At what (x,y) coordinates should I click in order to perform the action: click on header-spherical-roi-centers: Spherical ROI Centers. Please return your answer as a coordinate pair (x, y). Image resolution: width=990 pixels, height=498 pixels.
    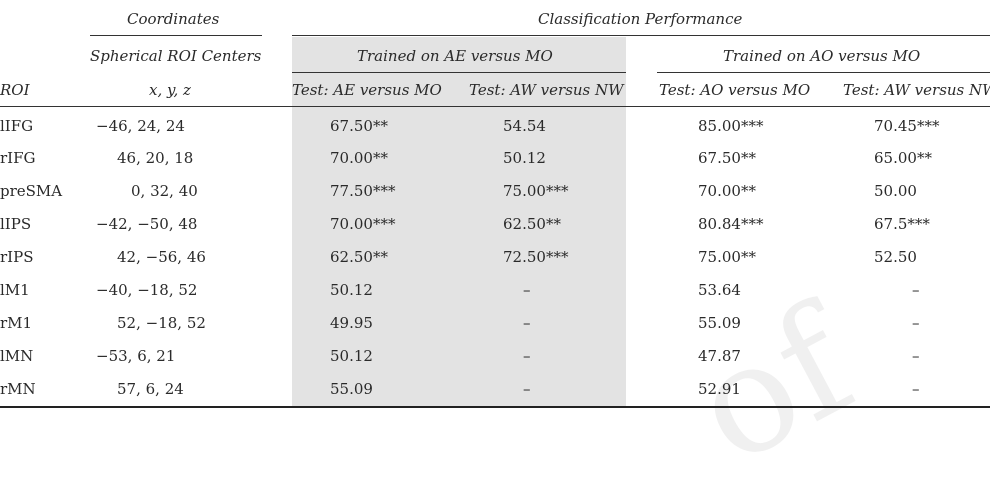
    Looking at the image, I should click on (176, 56).